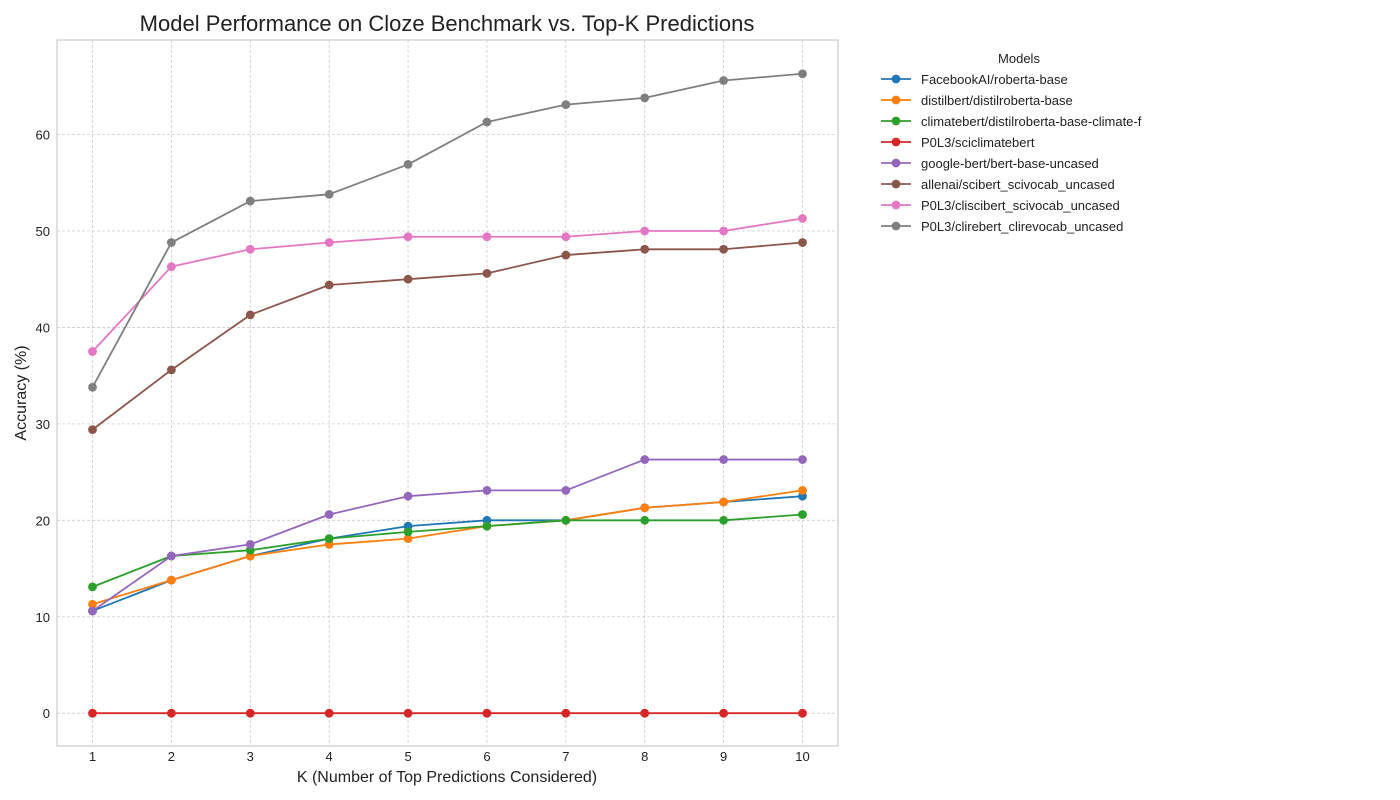 Image resolution: width=1400 pixels, height=800 pixels. I want to click on y-tick-label: 0, so click(46, 713).